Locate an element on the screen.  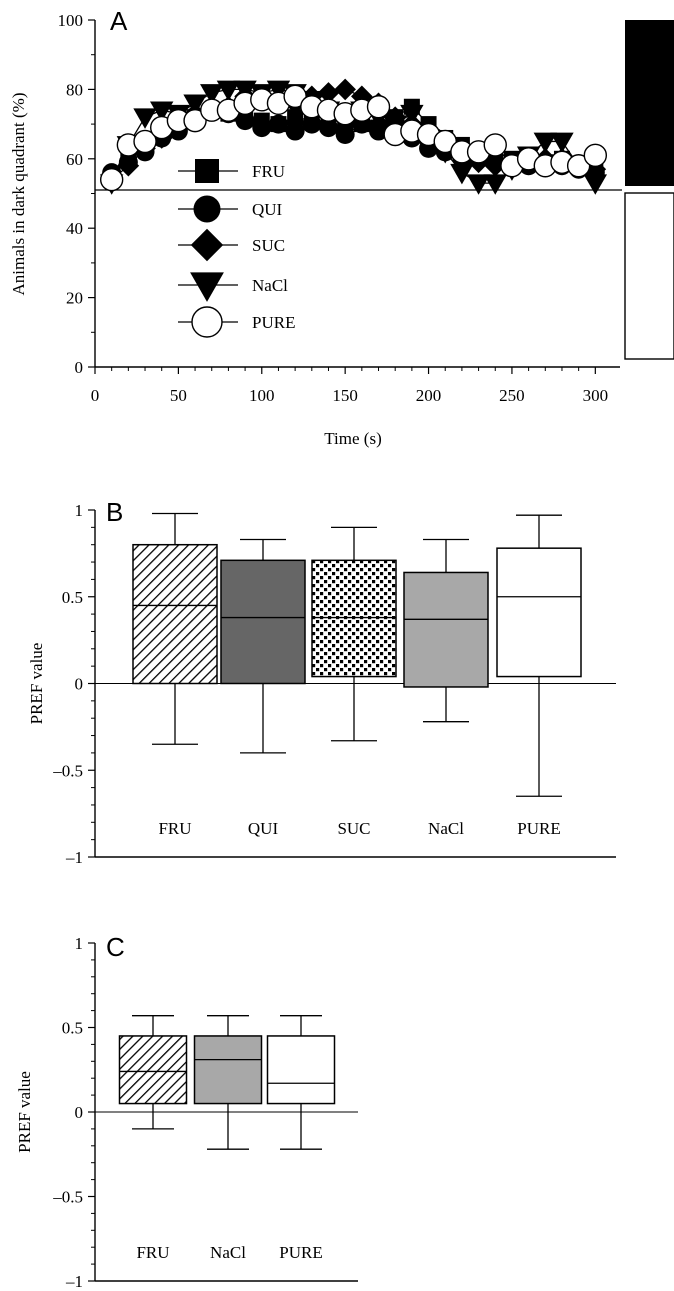
x-axis-label-a: Time (s) is located at coordinates (352, 438).